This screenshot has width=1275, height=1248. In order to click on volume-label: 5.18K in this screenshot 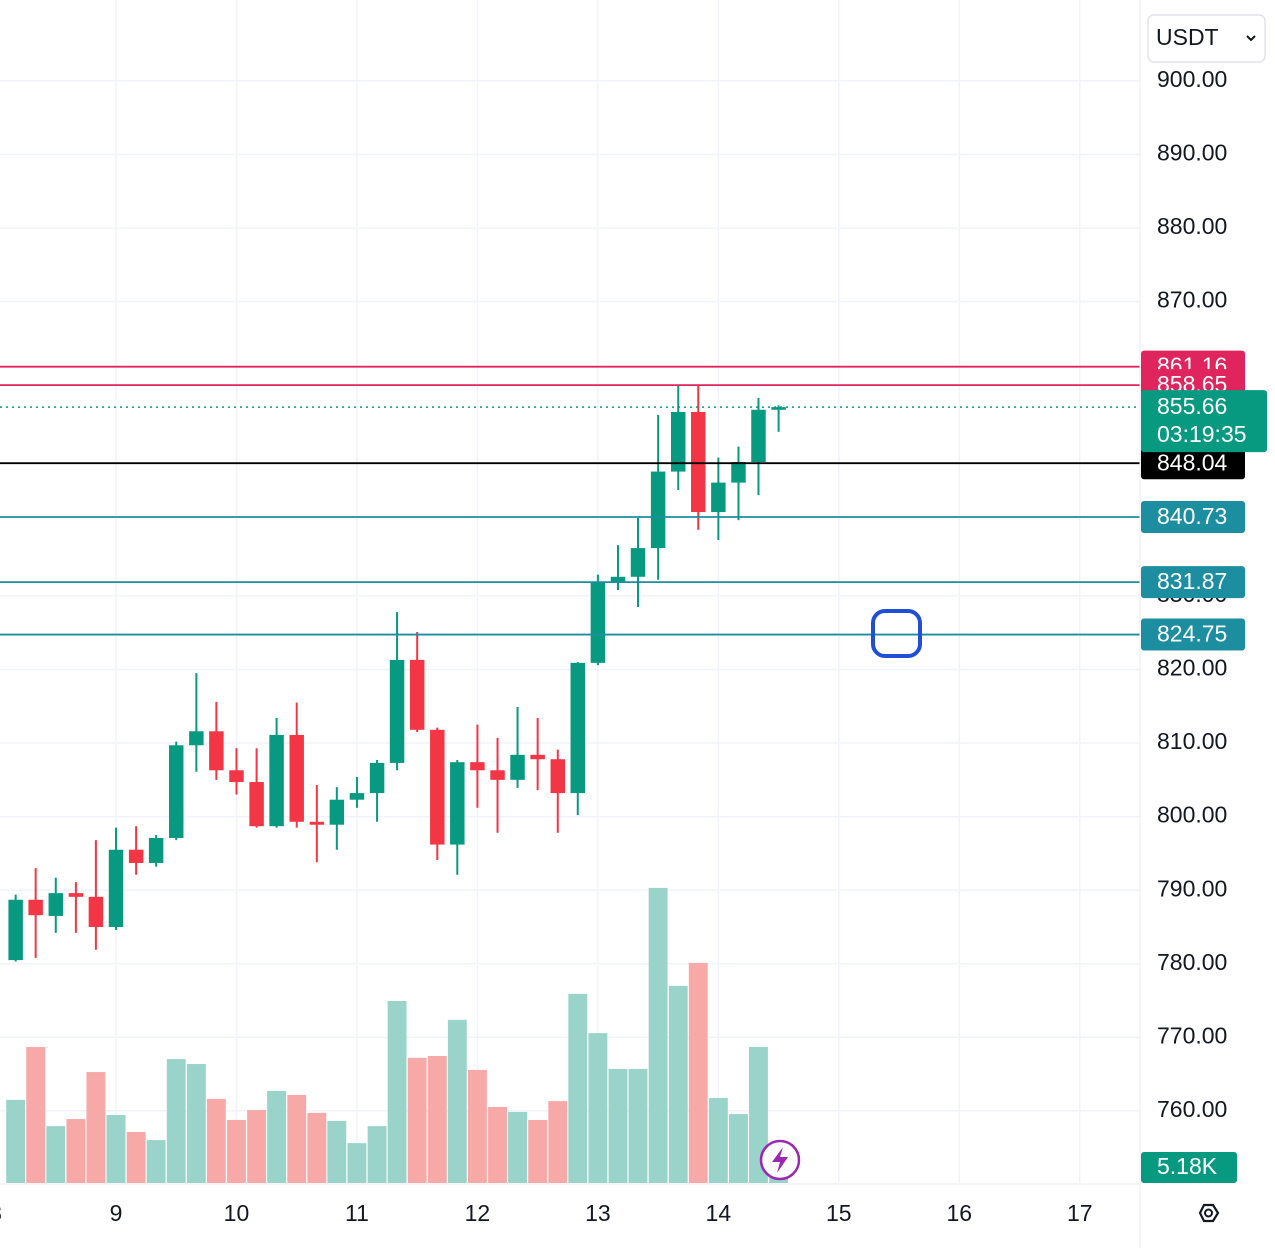, I will do `click(1187, 1166)`.